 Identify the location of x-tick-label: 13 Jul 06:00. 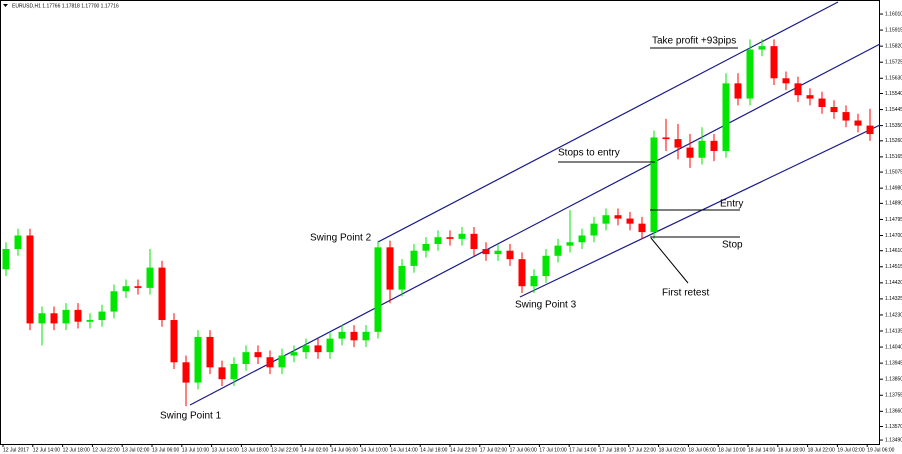
(165, 450).